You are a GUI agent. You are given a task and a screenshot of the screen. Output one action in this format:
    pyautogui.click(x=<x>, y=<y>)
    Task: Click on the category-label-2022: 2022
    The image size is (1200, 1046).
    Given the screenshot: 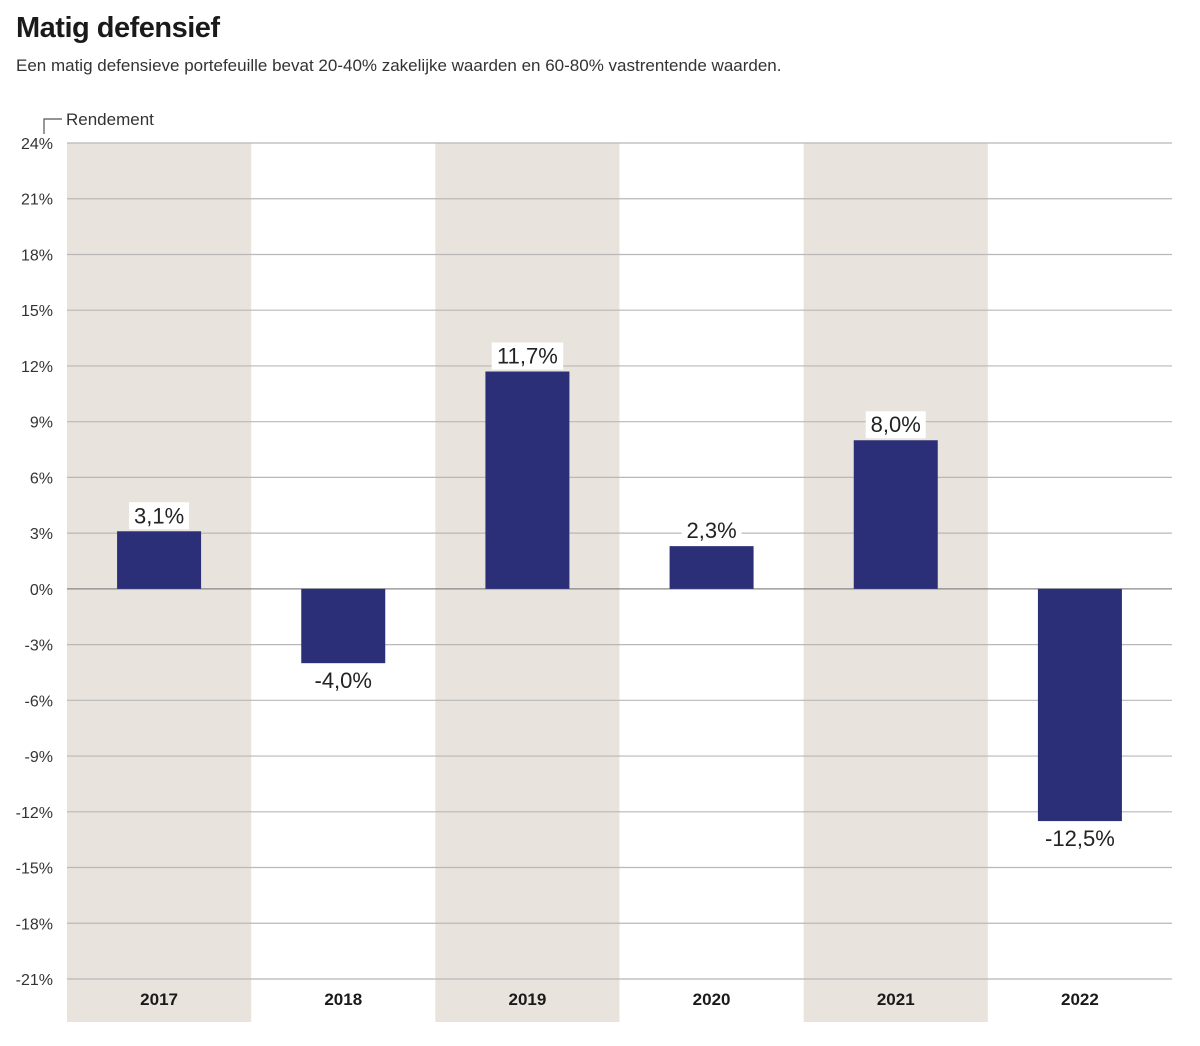 What is the action you would take?
    pyautogui.click(x=1080, y=999)
    